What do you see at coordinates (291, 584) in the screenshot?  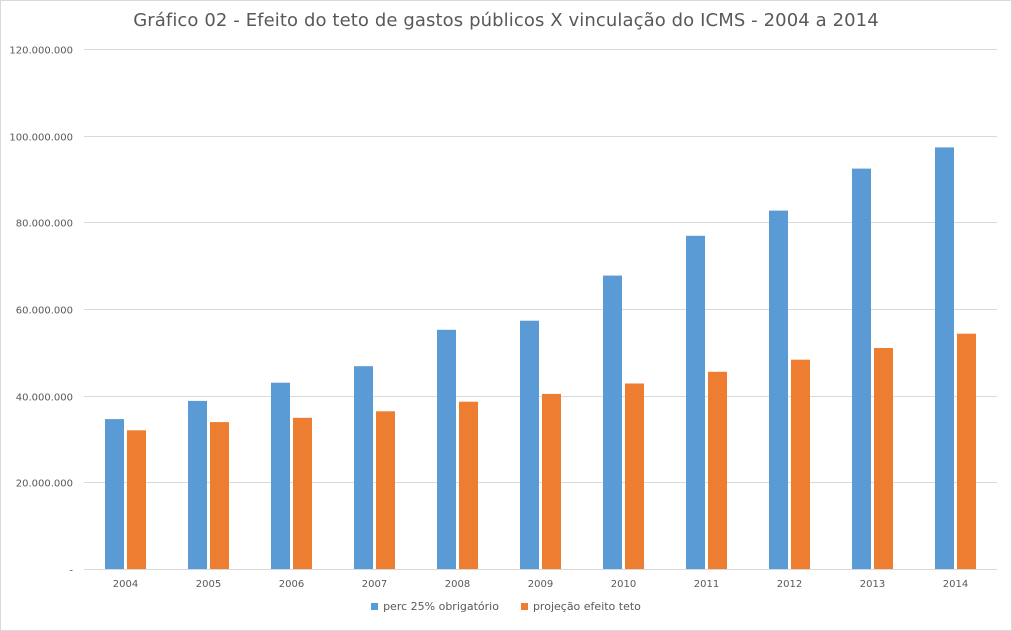 I see `x-tick-label-2006: 2006` at bounding box center [291, 584].